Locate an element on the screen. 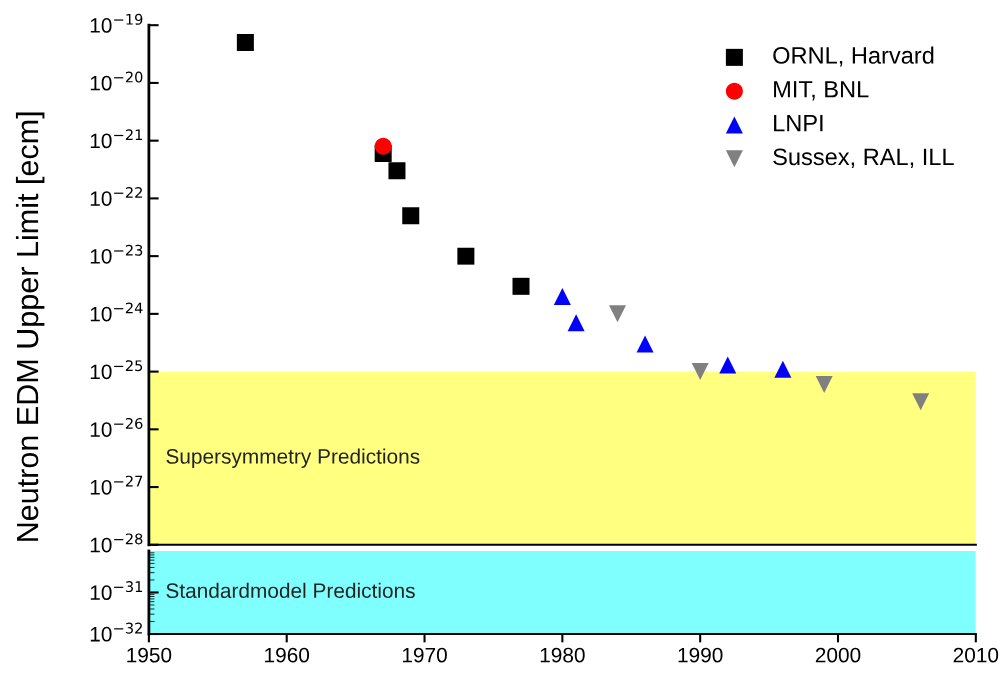 The image size is (1006, 681). x-tick-label: 1950 is located at coordinates (149, 655).